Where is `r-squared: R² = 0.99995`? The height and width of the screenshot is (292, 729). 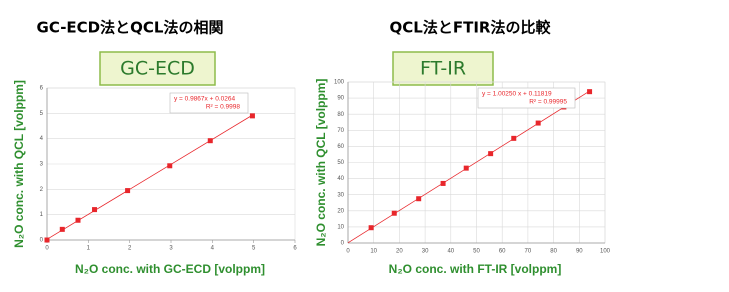
r-squared: R² = 0.99995 is located at coordinates (548, 102).